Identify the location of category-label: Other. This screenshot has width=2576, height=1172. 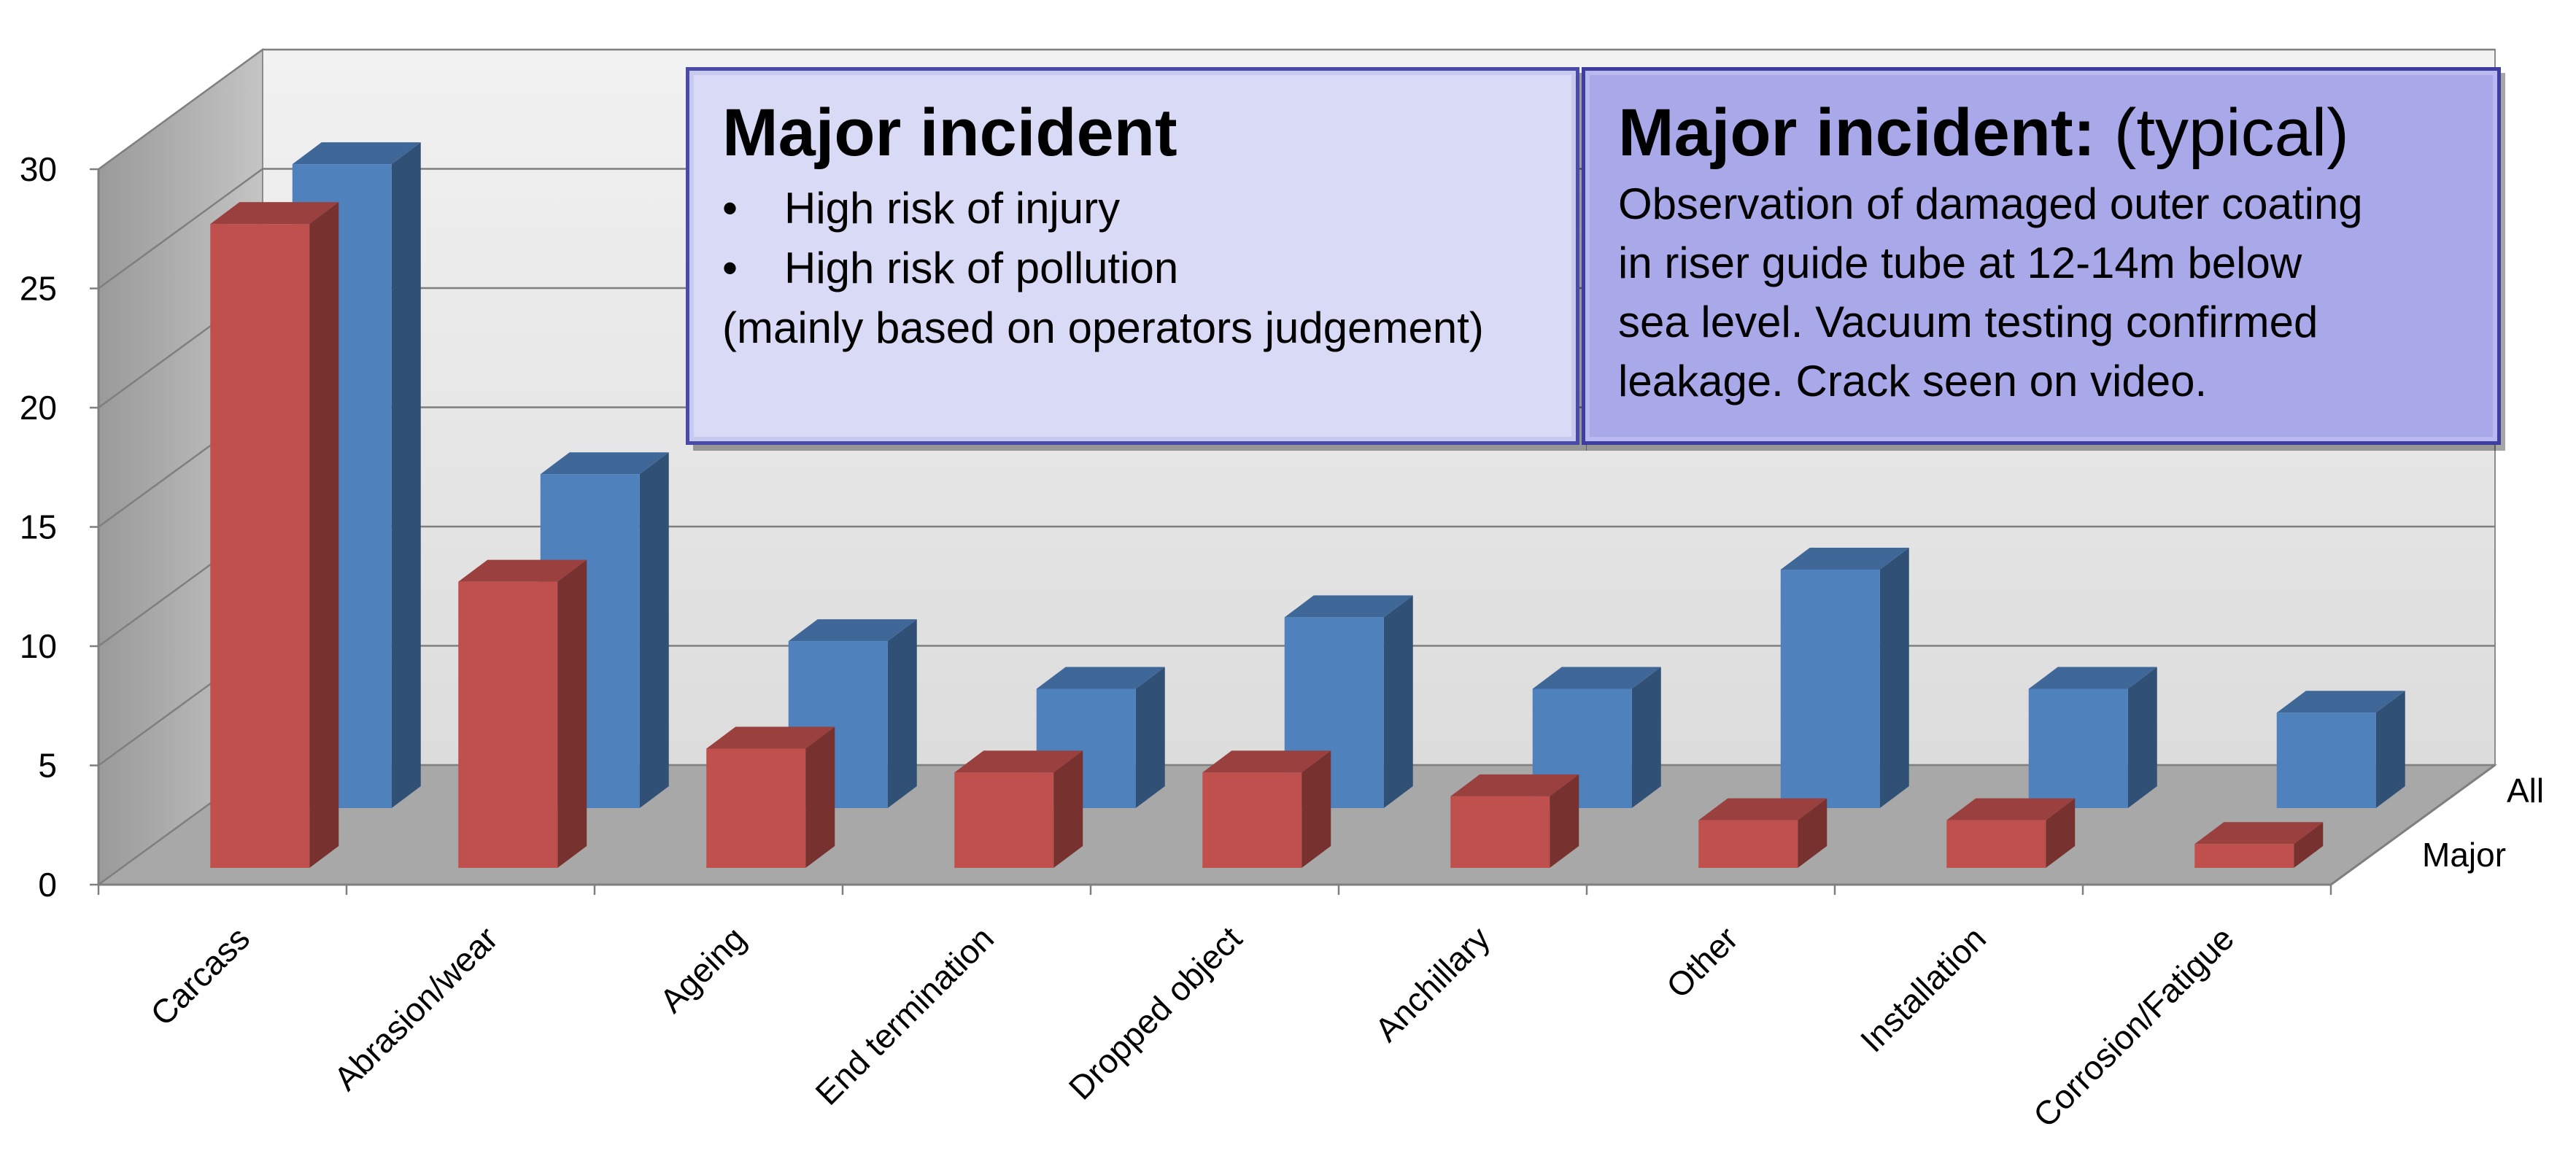
(1702, 962).